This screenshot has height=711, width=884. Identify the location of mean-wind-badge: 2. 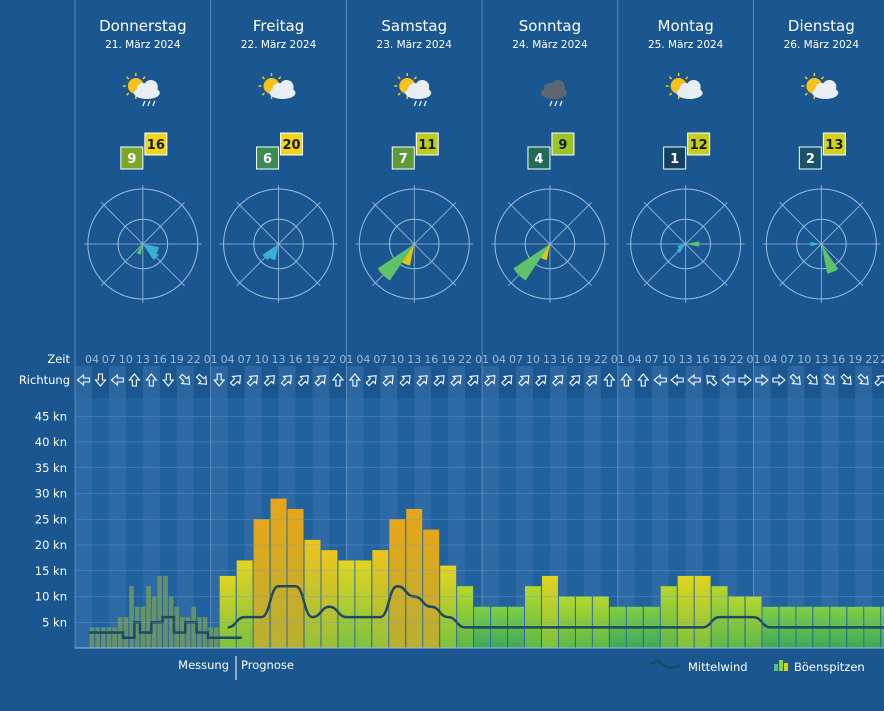
(810, 158).